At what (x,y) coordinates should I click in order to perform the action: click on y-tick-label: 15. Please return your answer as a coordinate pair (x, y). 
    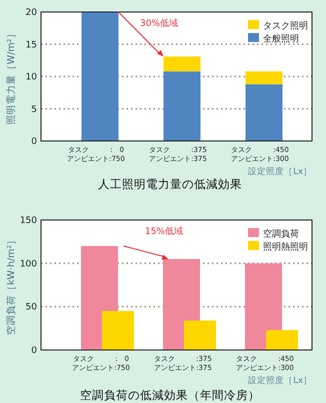
    Looking at the image, I should click on (31, 45).